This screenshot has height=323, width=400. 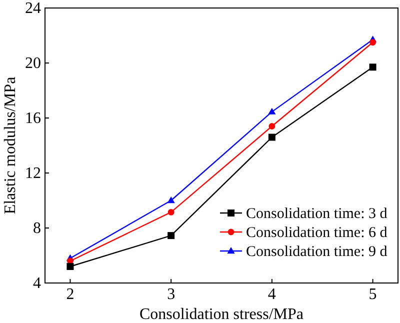 I want to click on x-axis-title: Consolidation stress/MPa, so click(x=221, y=314).